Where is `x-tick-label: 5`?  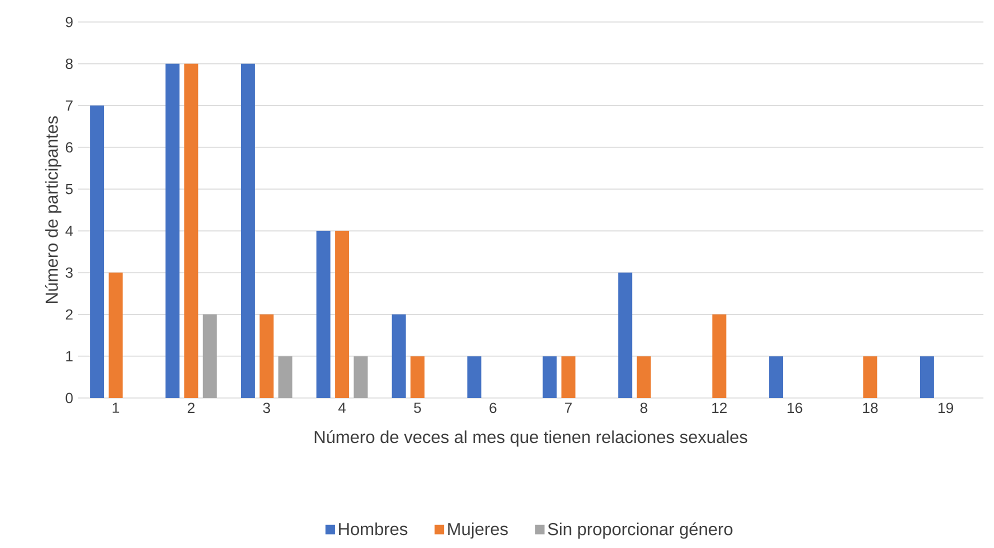 x-tick-label: 5 is located at coordinates (417, 407).